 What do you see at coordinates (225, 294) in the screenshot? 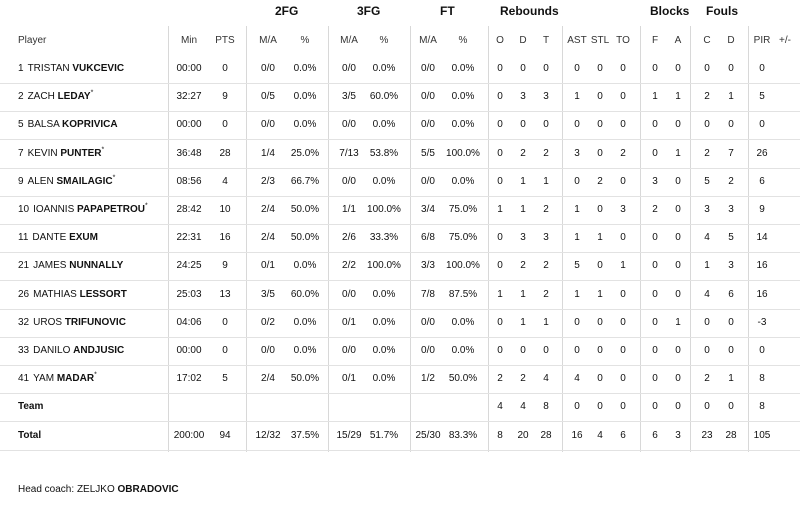
I see `stat-pts: 13` at bounding box center [225, 294].